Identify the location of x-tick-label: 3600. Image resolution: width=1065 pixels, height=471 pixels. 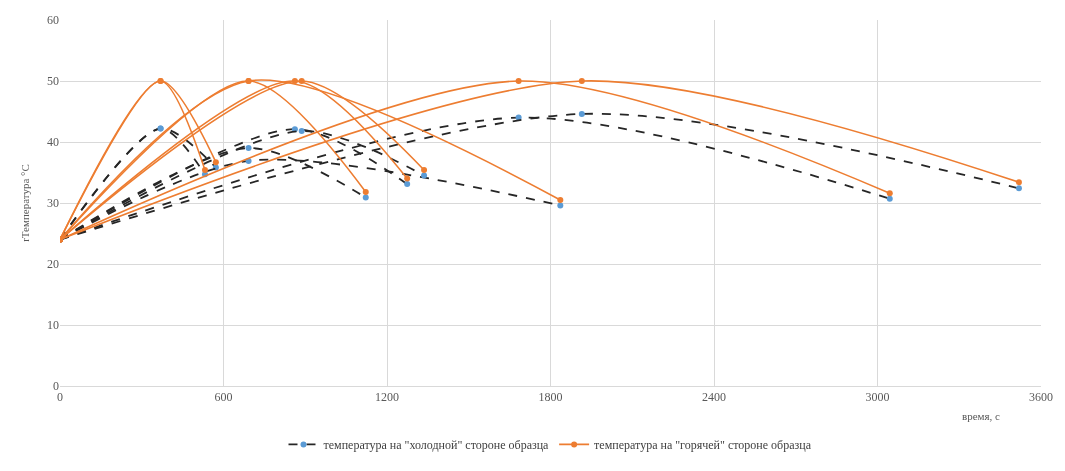
(1041, 397).